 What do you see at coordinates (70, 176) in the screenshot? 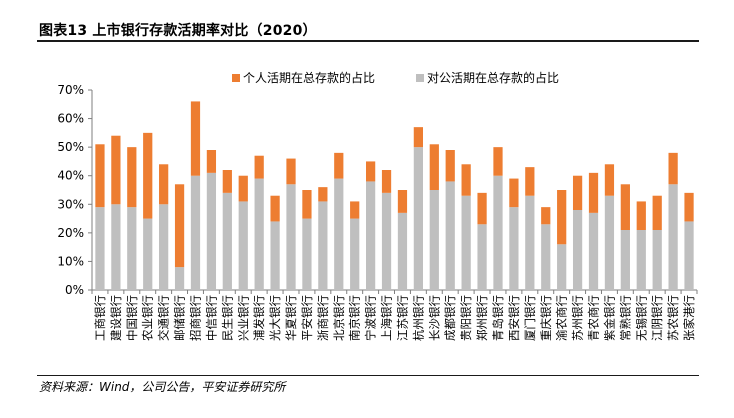
I see `y-tick-label: 40%` at bounding box center [70, 176].